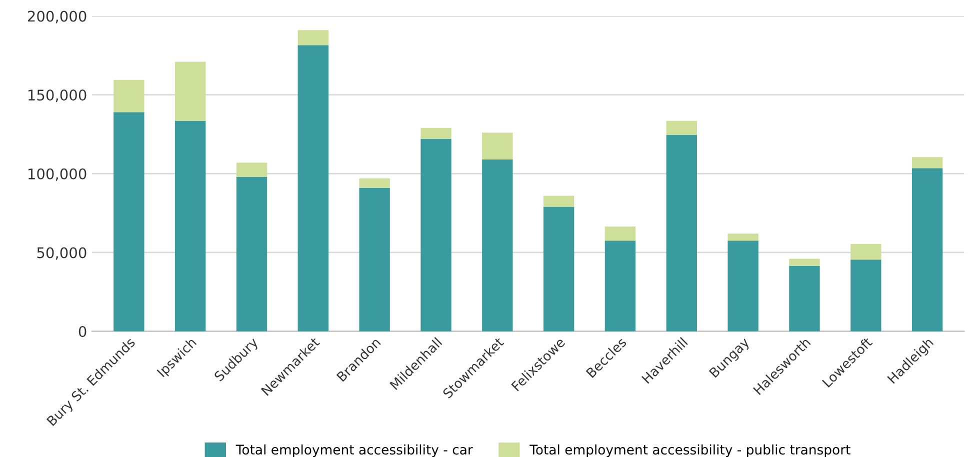 This screenshot has width=969, height=457. I want to click on y-tick-label: 50,000, so click(61, 253).